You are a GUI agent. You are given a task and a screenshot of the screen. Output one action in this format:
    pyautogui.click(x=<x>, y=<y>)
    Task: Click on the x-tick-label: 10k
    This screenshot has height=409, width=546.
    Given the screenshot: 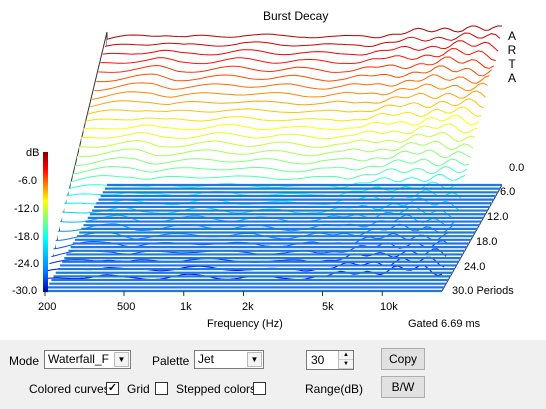 What is the action you would take?
    pyautogui.click(x=389, y=307)
    